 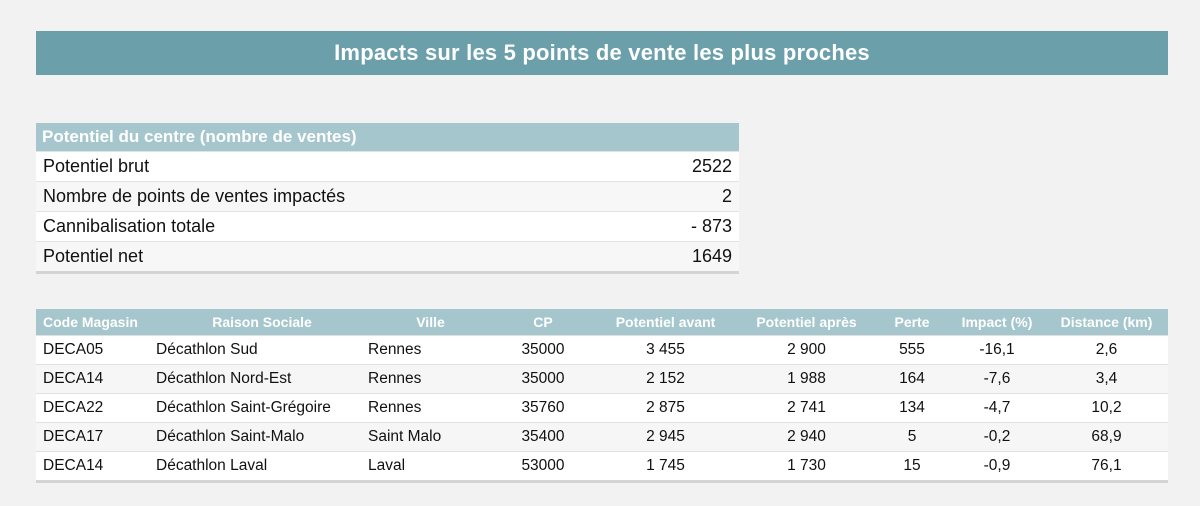 What do you see at coordinates (430, 466) in the screenshot?
I see `cell-ville: Laval` at bounding box center [430, 466].